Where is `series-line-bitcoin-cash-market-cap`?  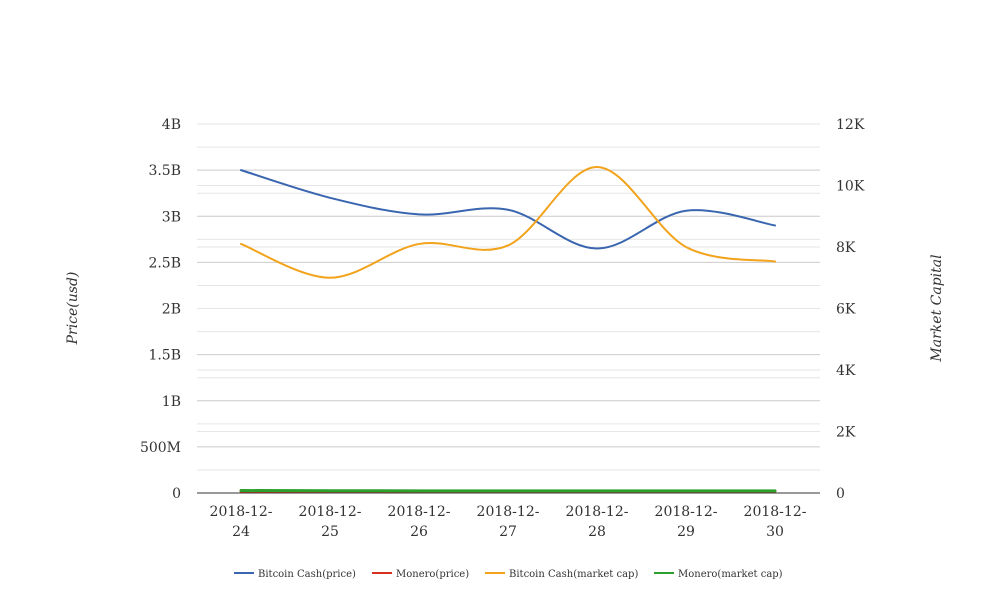 series-line-bitcoin-cash-market-cap is located at coordinates (508, 222).